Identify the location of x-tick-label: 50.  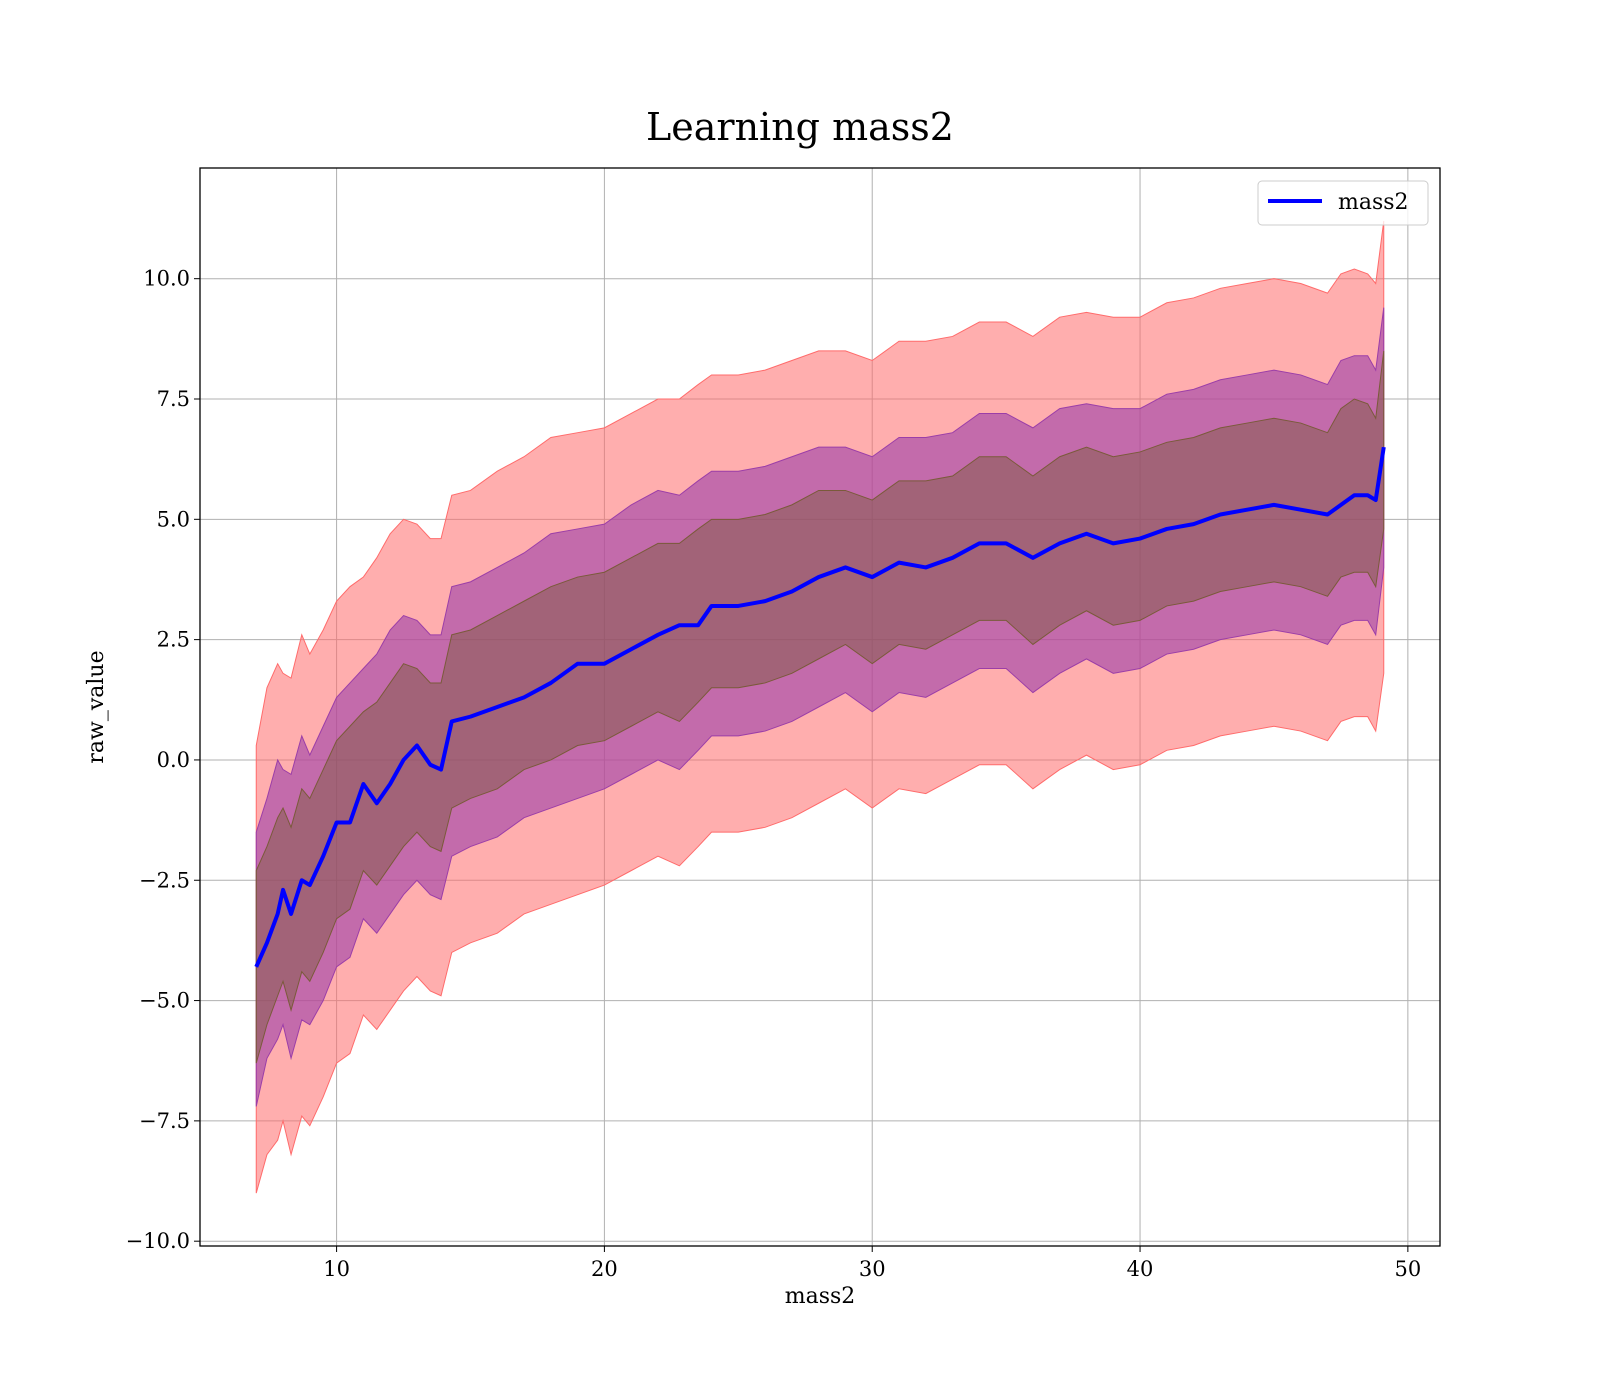
(1407, 1269).